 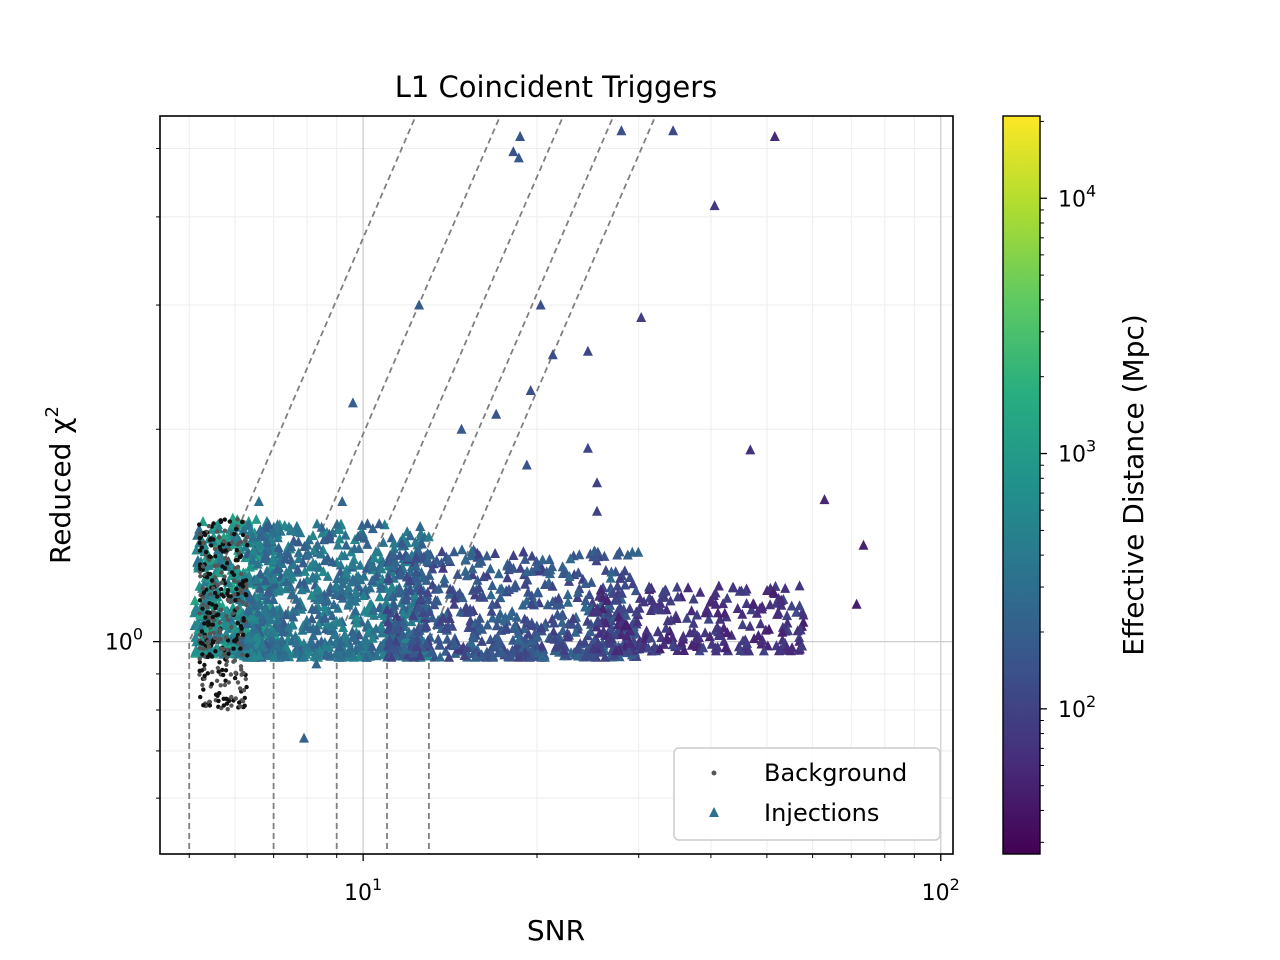 What do you see at coordinates (59, 485) in the screenshot?
I see `y-axis-label: Reduced χ2` at bounding box center [59, 485].